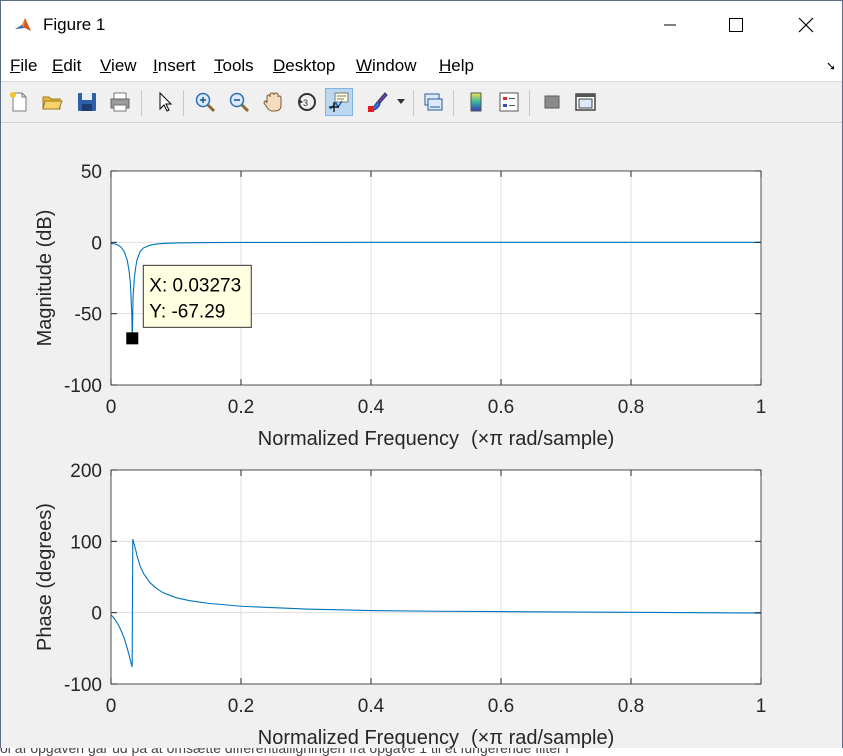 Image resolution: width=843 pixels, height=756 pixels. I want to click on pan-button, so click(273, 102).